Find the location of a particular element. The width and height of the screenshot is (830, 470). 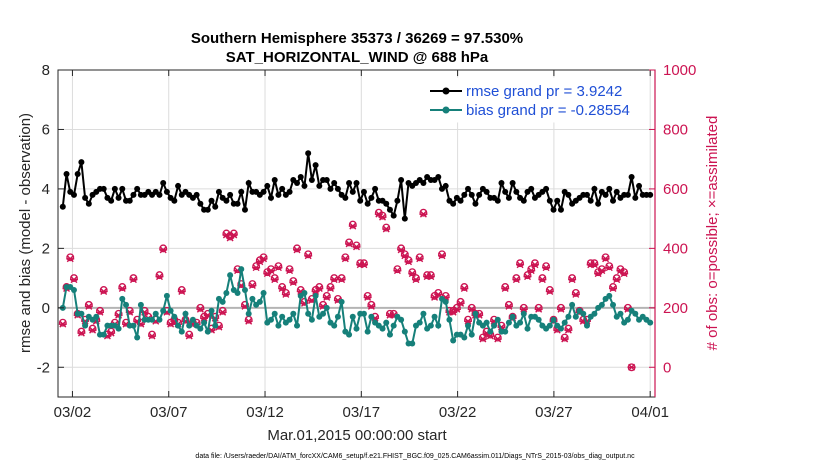

legend-label-rmse: rmse grand pr = 3.9242 is located at coordinates (544, 91).